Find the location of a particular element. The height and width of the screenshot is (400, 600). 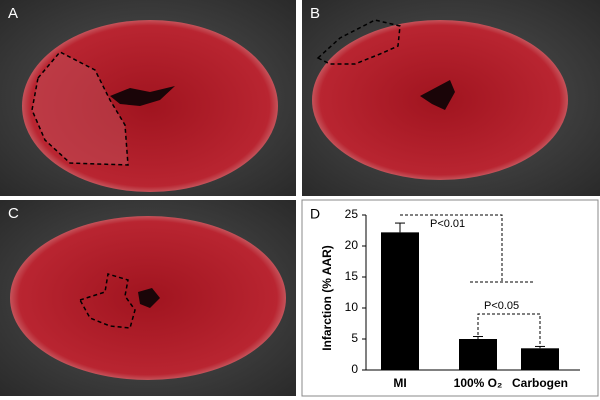

y-tick-label: 25 is located at coordinates (352, 214).